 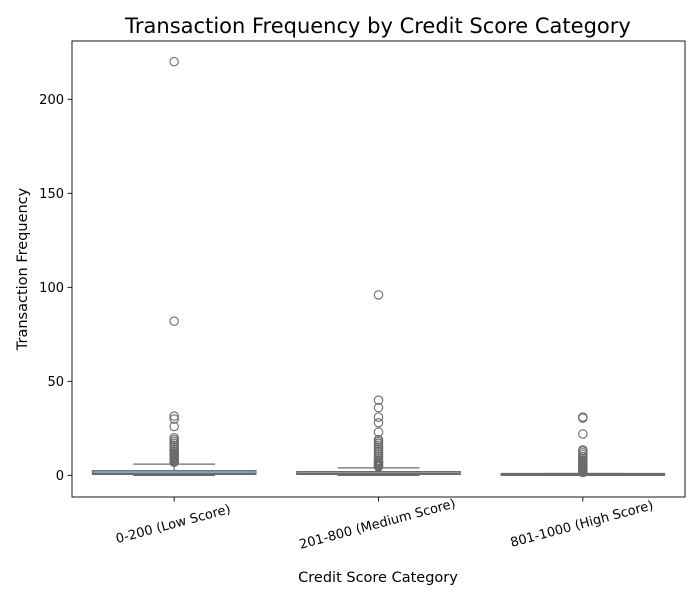 I want to click on y-tick-label: 50, so click(x=55, y=382).